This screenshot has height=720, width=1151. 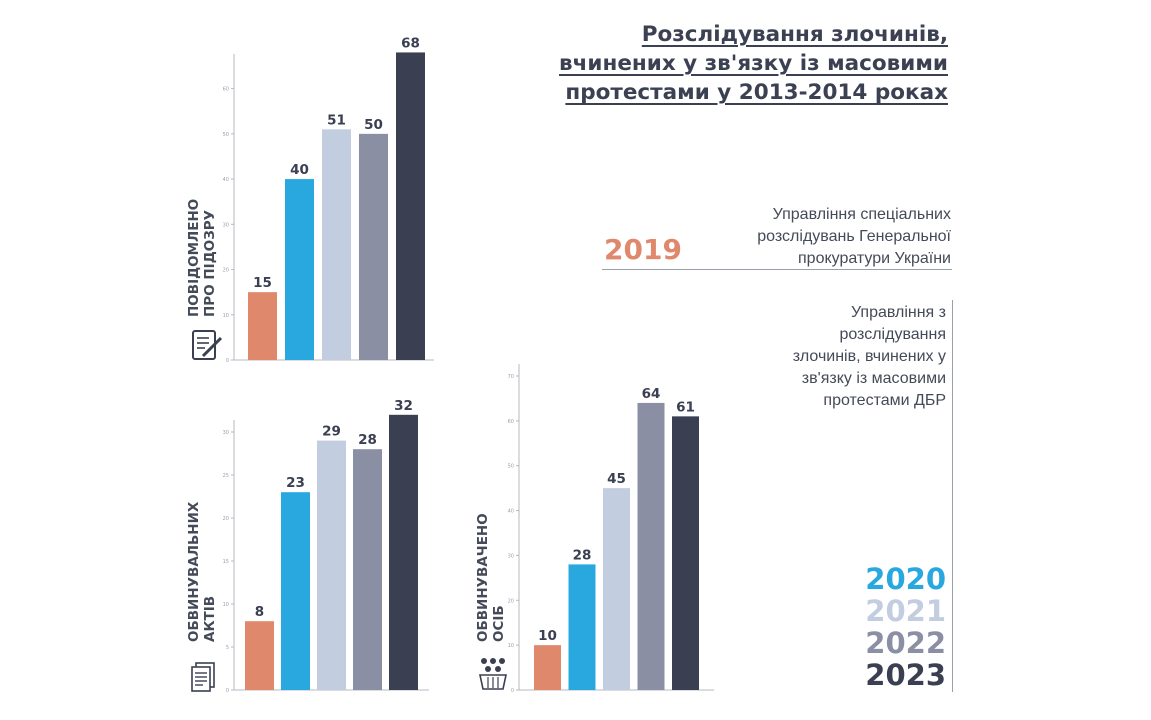 What do you see at coordinates (854, 236) in the screenshot?
I see `org-2019-line-2: розслідувань Генеральної` at bounding box center [854, 236].